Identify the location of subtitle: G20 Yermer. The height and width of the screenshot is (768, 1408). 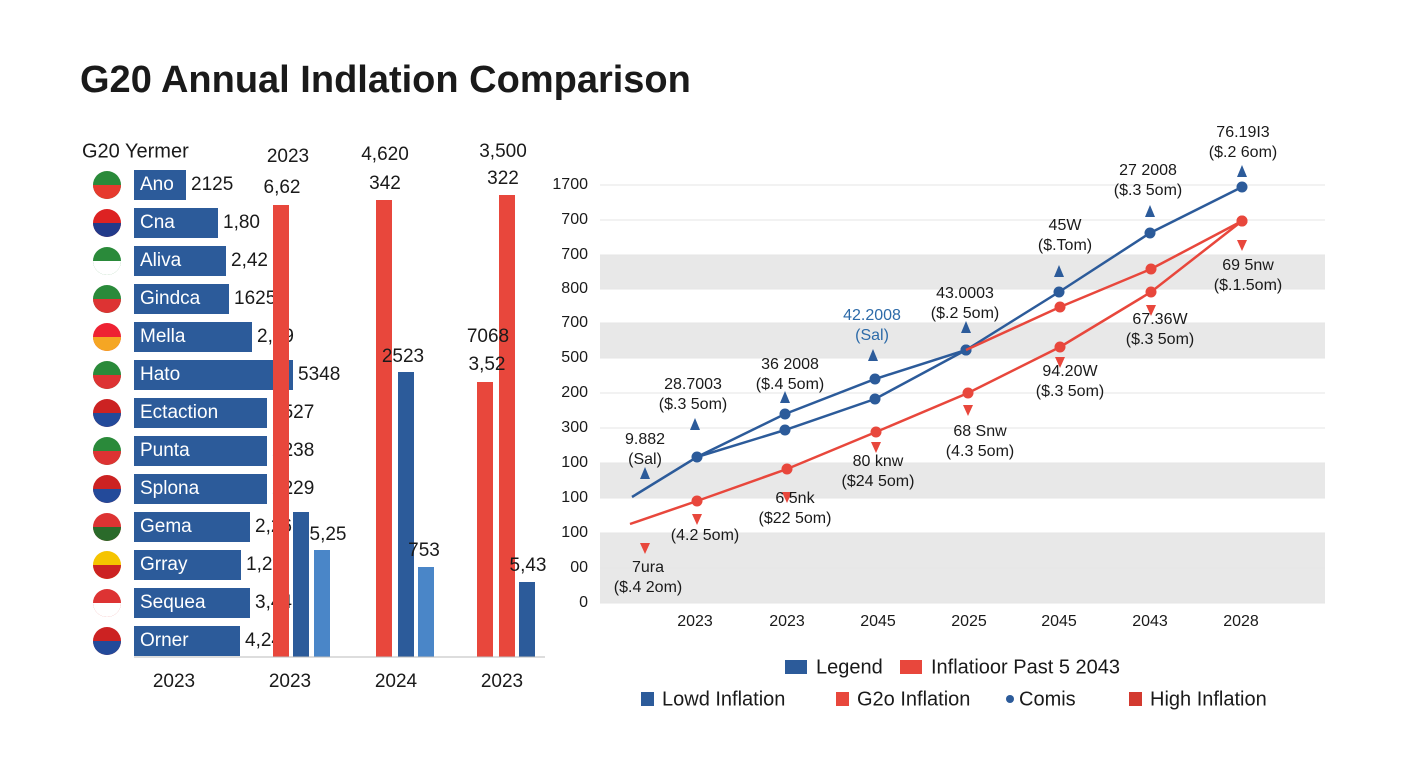
(135, 151).